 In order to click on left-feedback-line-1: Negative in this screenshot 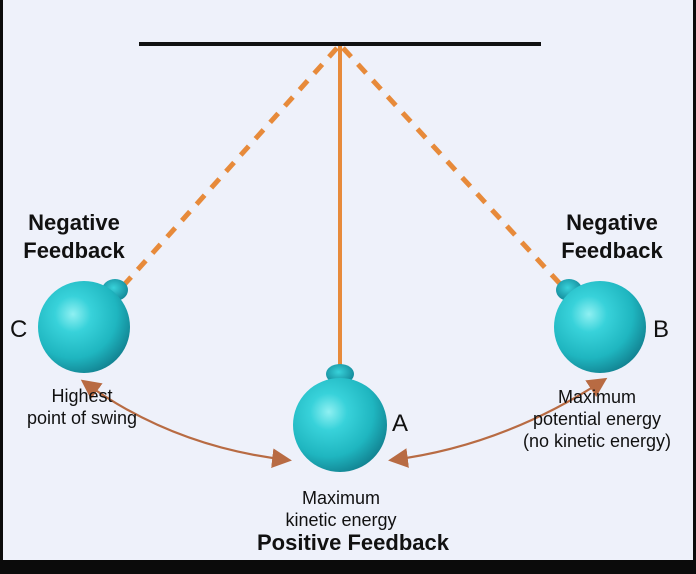, I will do `click(74, 222)`.